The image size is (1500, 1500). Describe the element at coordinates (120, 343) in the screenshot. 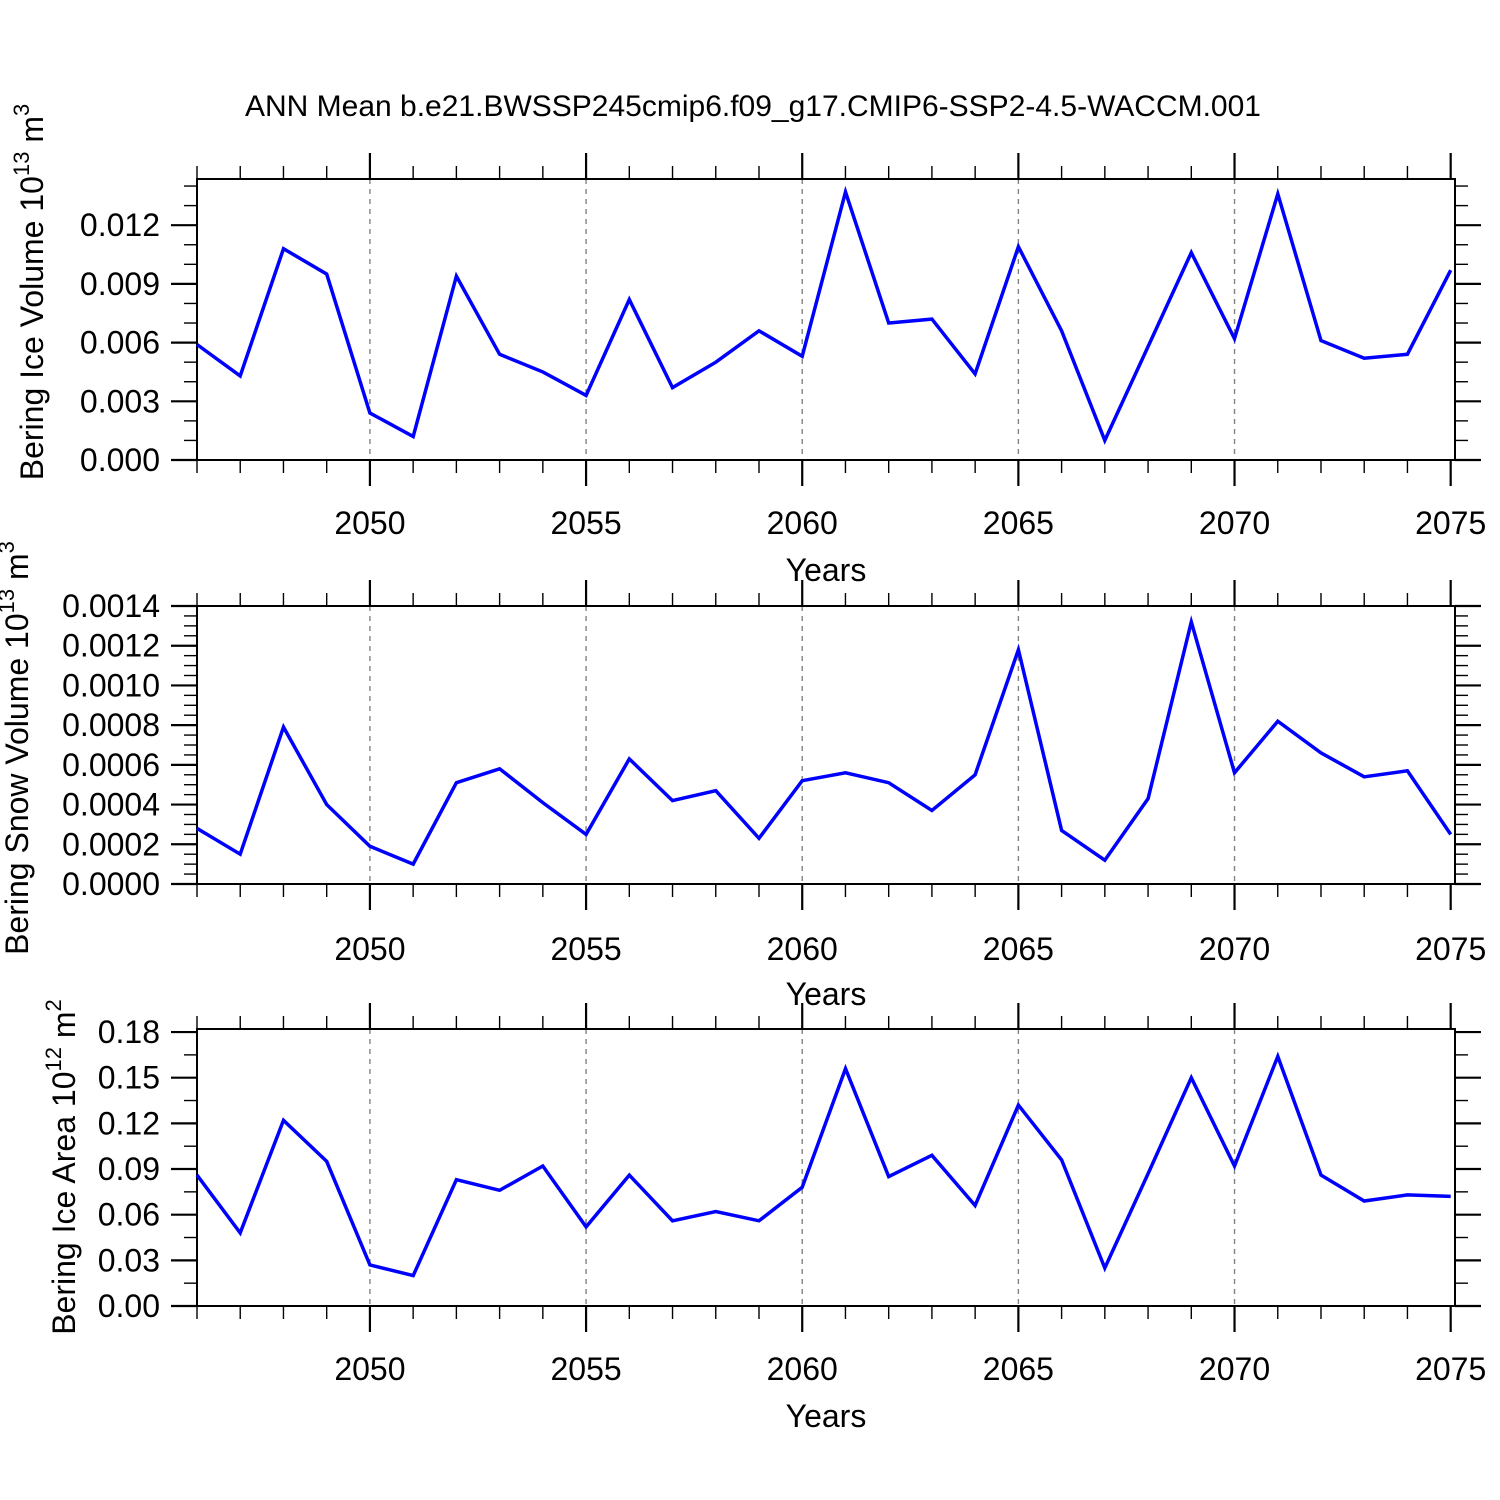

I see `y-tick-label: 0.006` at that location.